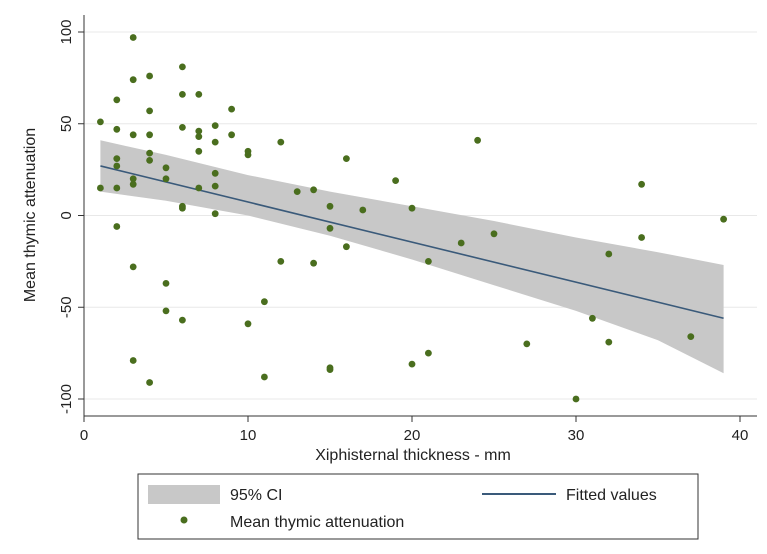 Image resolution: width=767 pixels, height=554 pixels. What do you see at coordinates (740, 435) in the screenshot?
I see `x-tick-label-4: 40` at bounding box center [740, 435].